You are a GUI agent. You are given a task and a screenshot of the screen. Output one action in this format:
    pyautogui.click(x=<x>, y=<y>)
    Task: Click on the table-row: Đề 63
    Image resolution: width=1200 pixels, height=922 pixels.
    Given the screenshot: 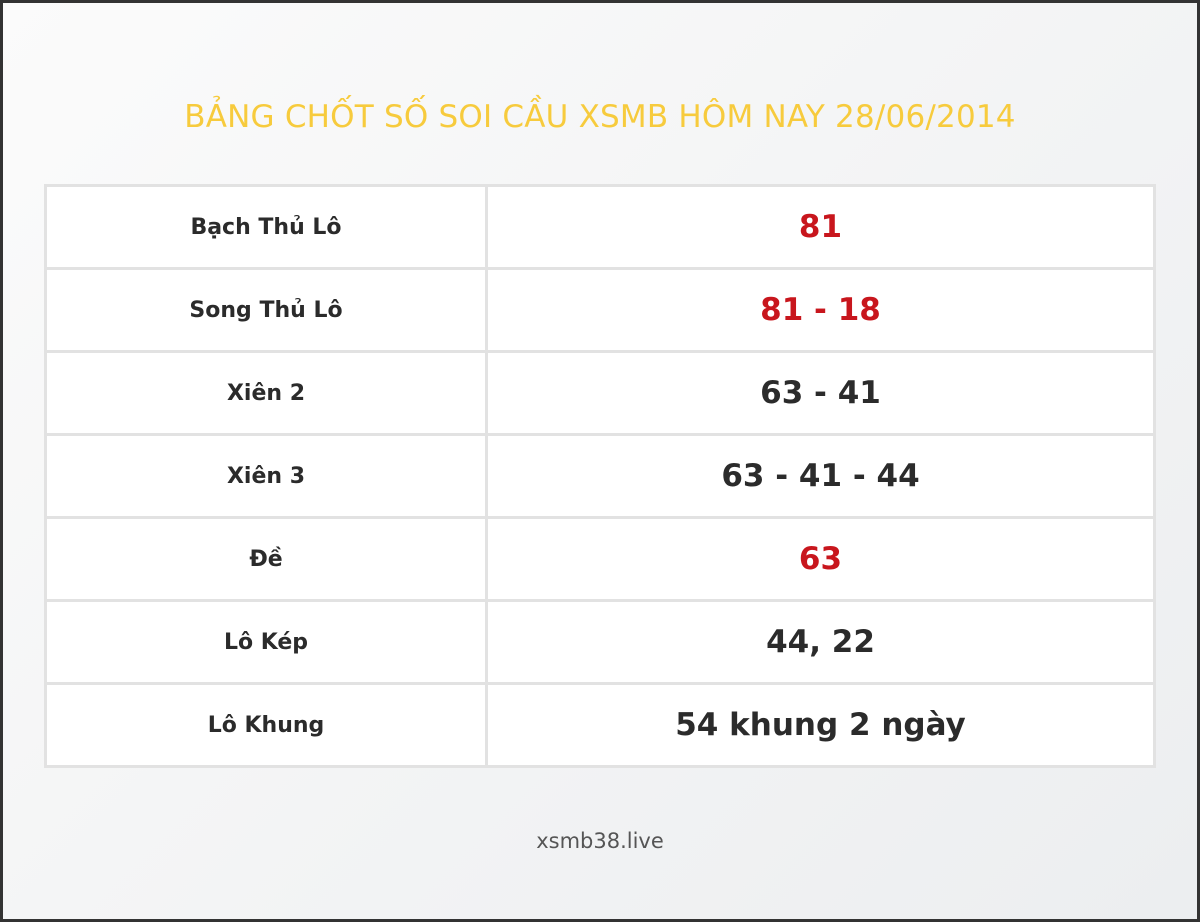 What is the action you would take?
    pyautogui.click(x=600, y=559)
    